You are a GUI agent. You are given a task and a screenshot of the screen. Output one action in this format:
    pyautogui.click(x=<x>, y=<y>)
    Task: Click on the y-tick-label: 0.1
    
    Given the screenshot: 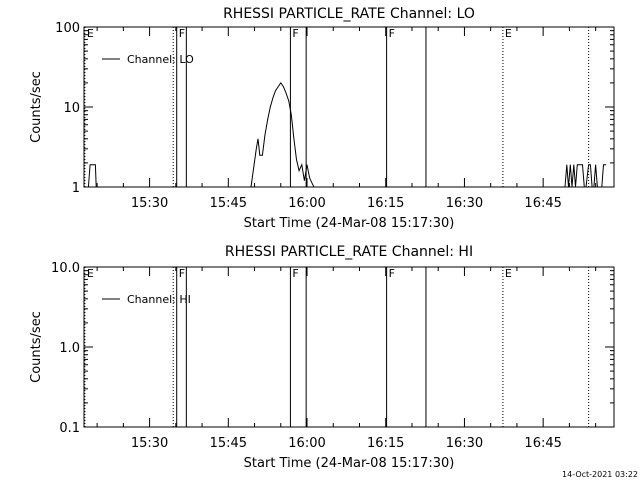 What is the action you would take?
    pyautogui.click(x=69, y=428)
    